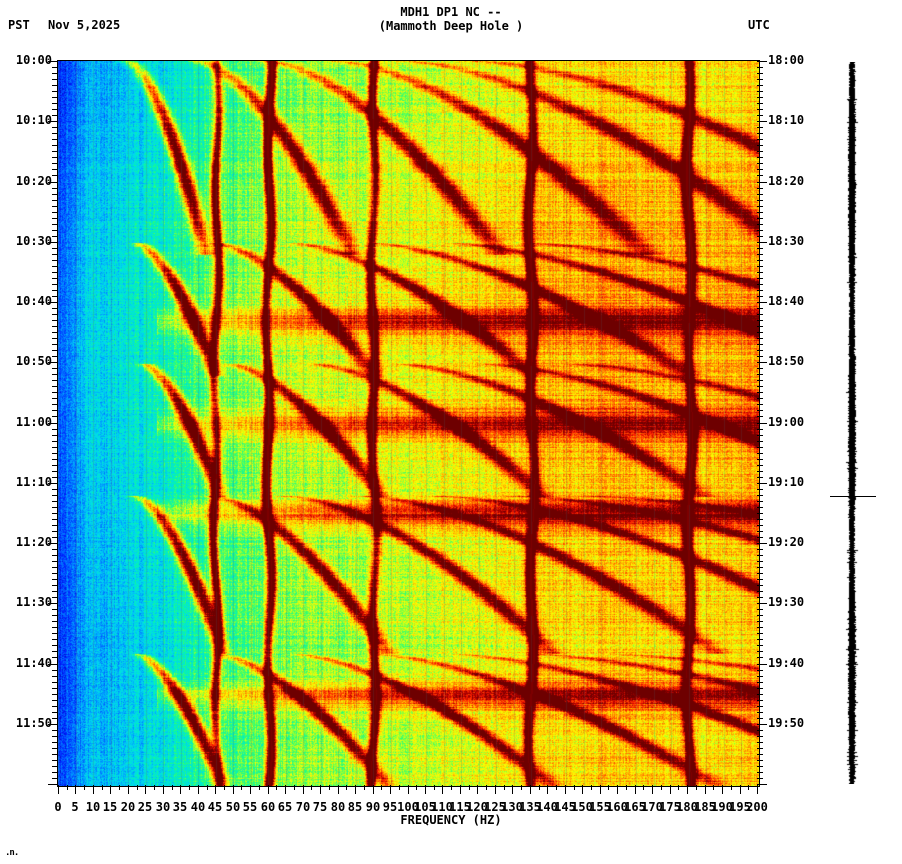 The height and width of the screenshot is (864, 902). I want to click on time-label-pst: 11:20, so click(33, 542).